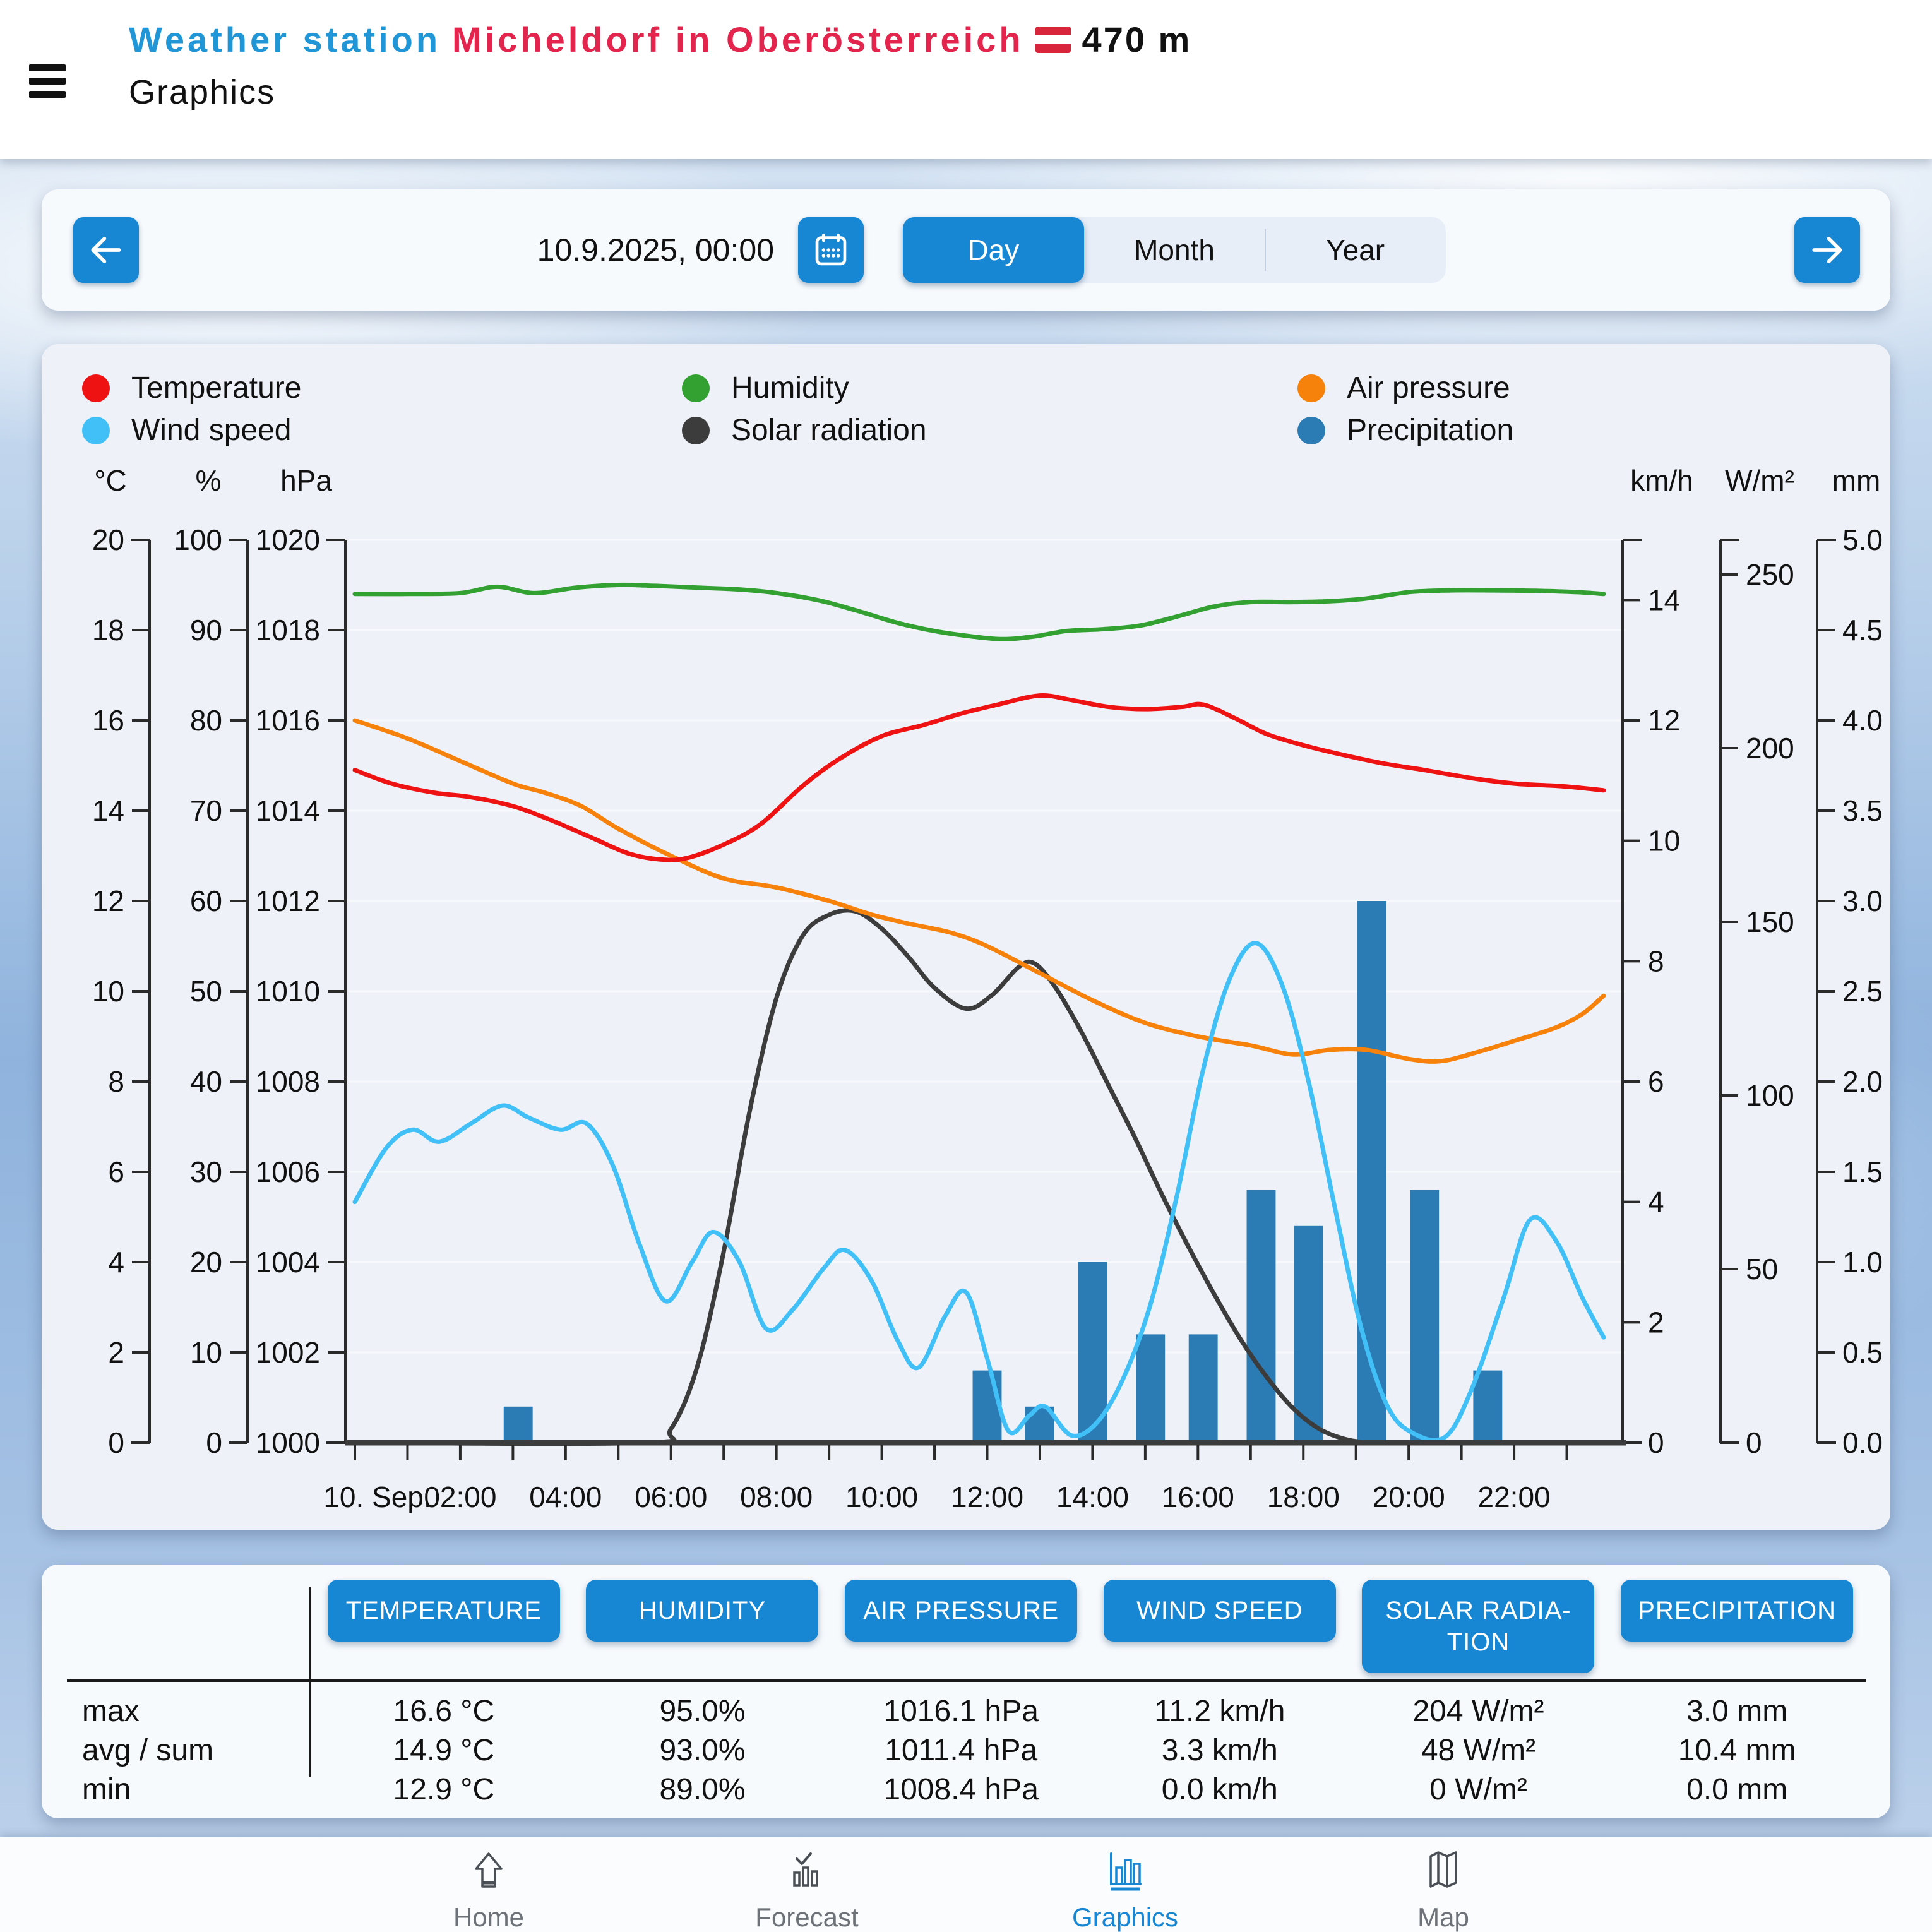 The height and width of the screenshot is (1932, 1932). What do you see at coordinates (1593, 430) in the screenshot?
I see `legend-item-precipitation: Precipitation` at bounding box center [1593, 430].